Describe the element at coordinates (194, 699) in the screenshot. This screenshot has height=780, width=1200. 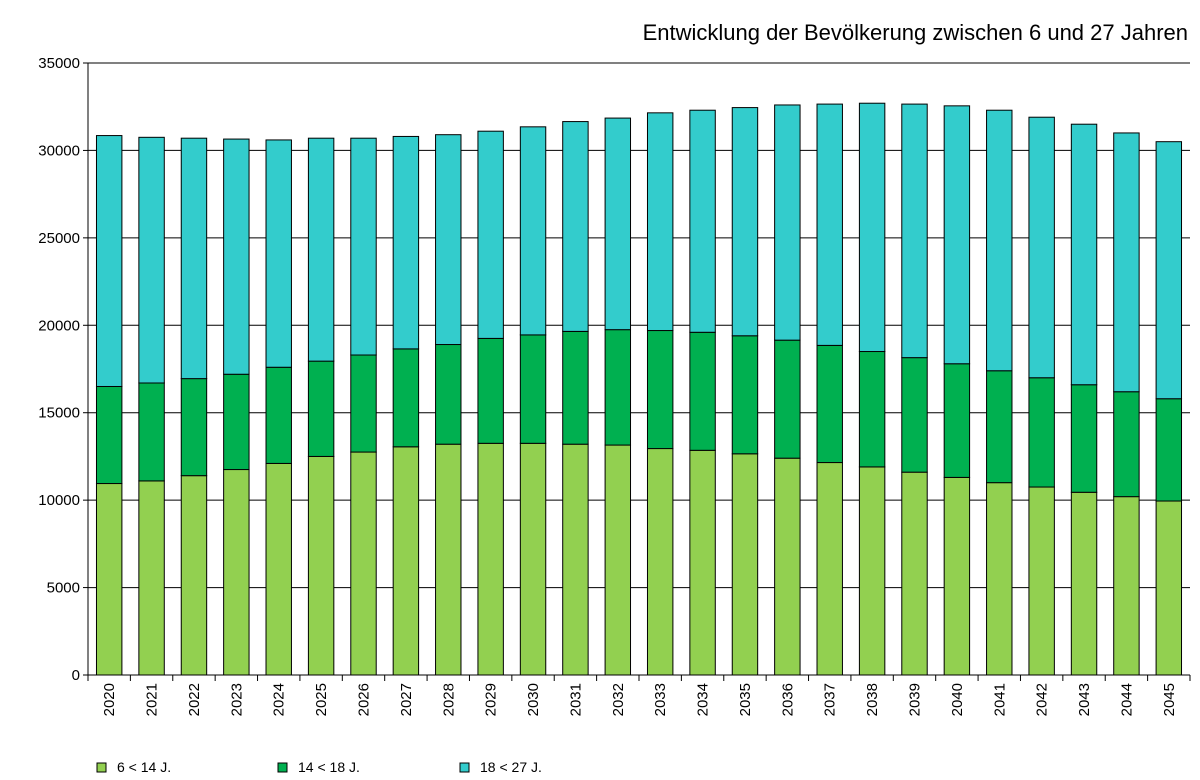
I see `x-tick-label: 2022` at that location.